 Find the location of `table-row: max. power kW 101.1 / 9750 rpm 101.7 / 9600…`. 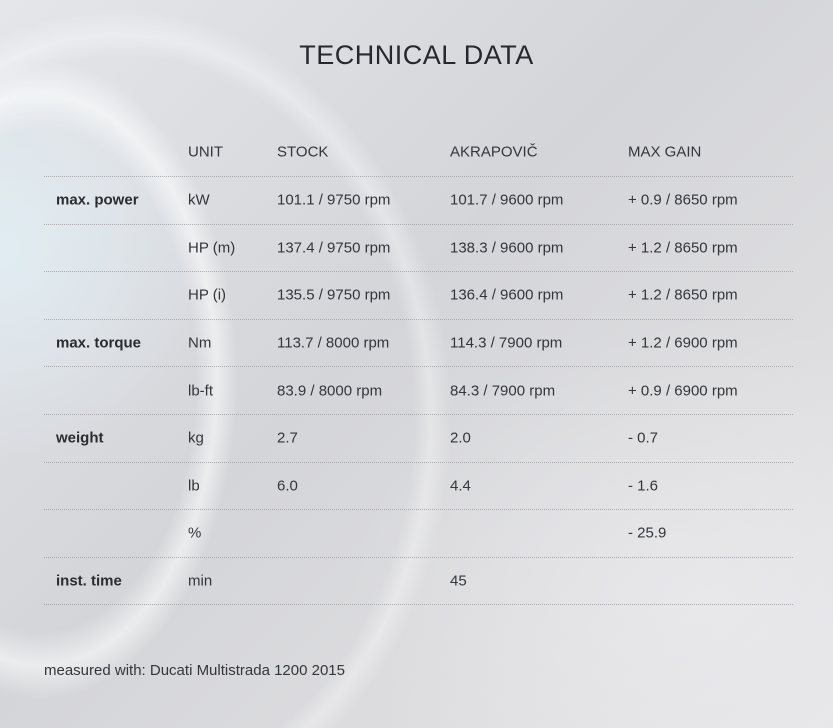

table-row: max. power kW 101.1 / 9750 rpm 101.7 / 9600… is located at coordinates (418, 201).